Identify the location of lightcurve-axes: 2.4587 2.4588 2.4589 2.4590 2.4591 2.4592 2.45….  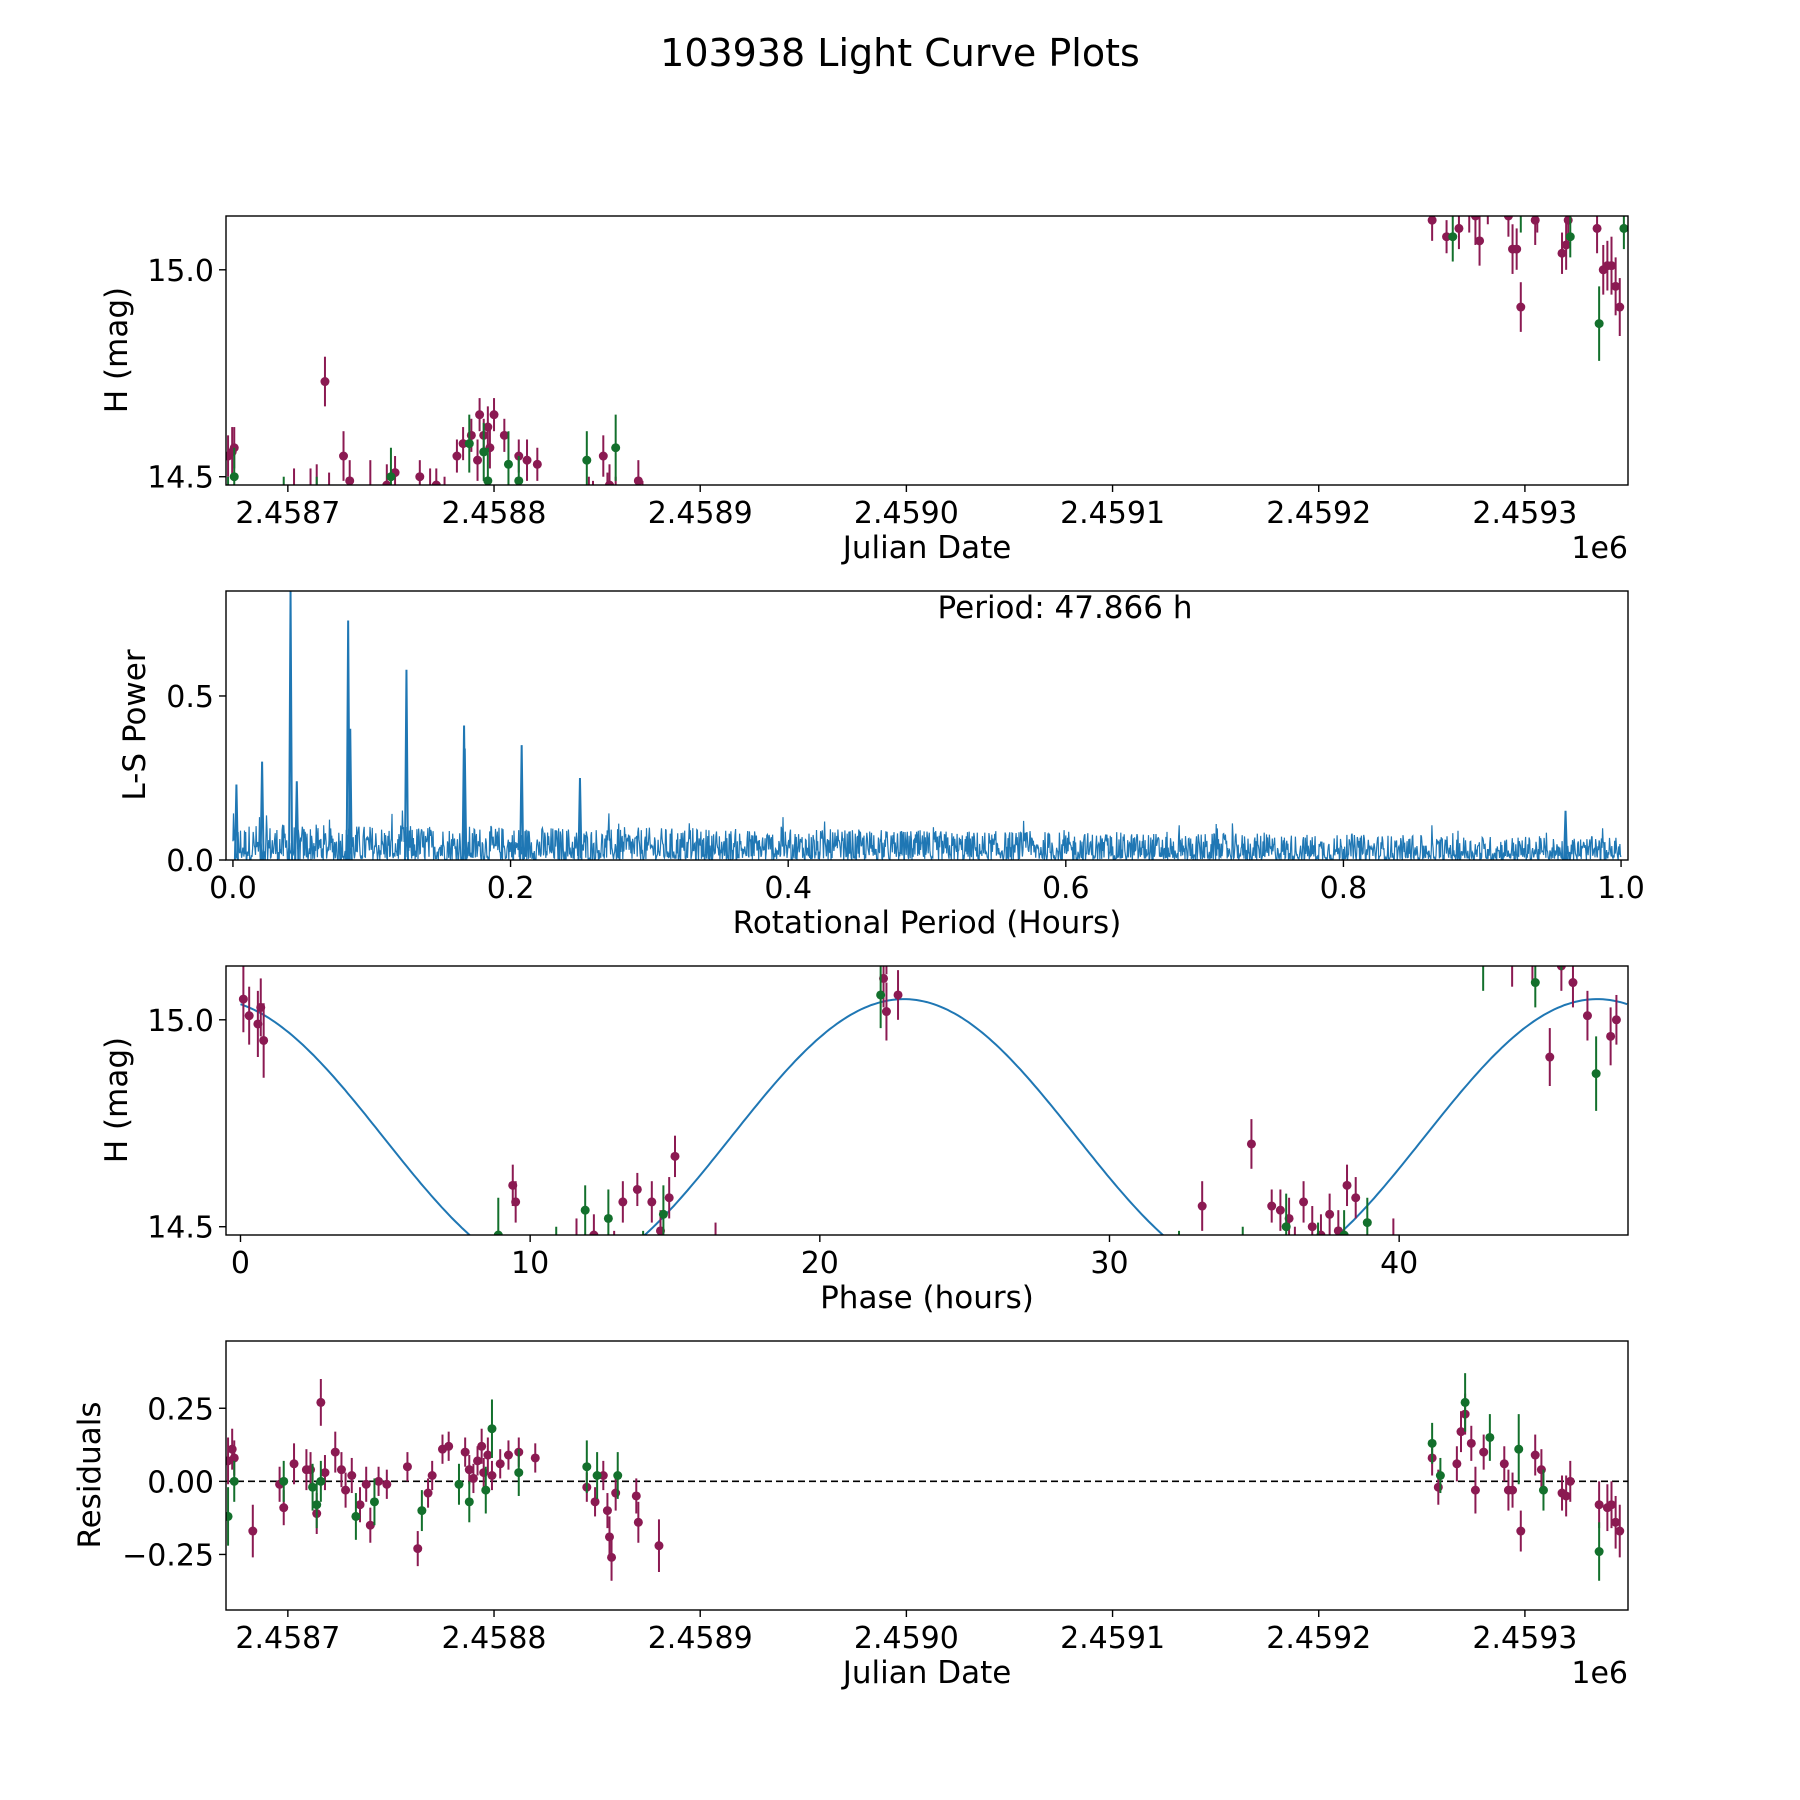
(862, 392).